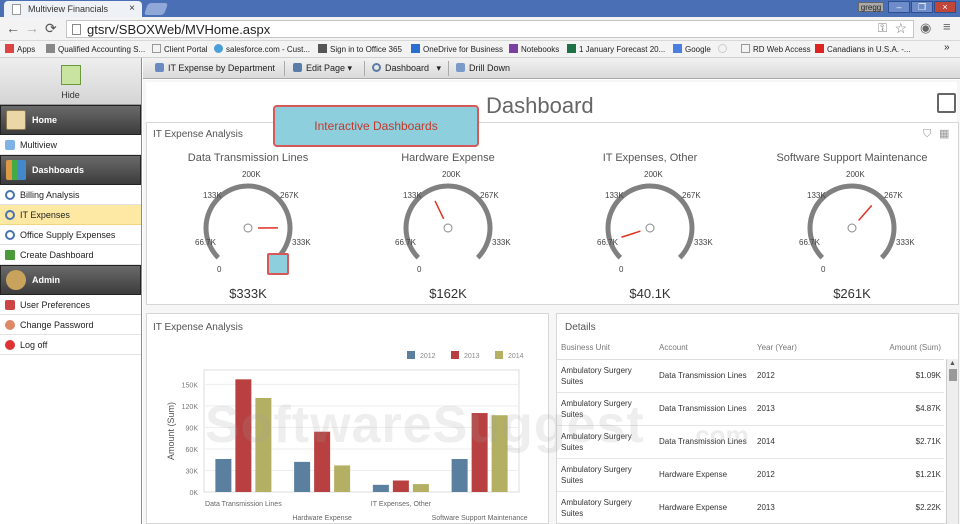 The width and height of the screenshot is (960, 524). What do you see at coordinates (899, 7) in the screenshot?
I see `minimize-button: –` at bounding box center [899, 7].